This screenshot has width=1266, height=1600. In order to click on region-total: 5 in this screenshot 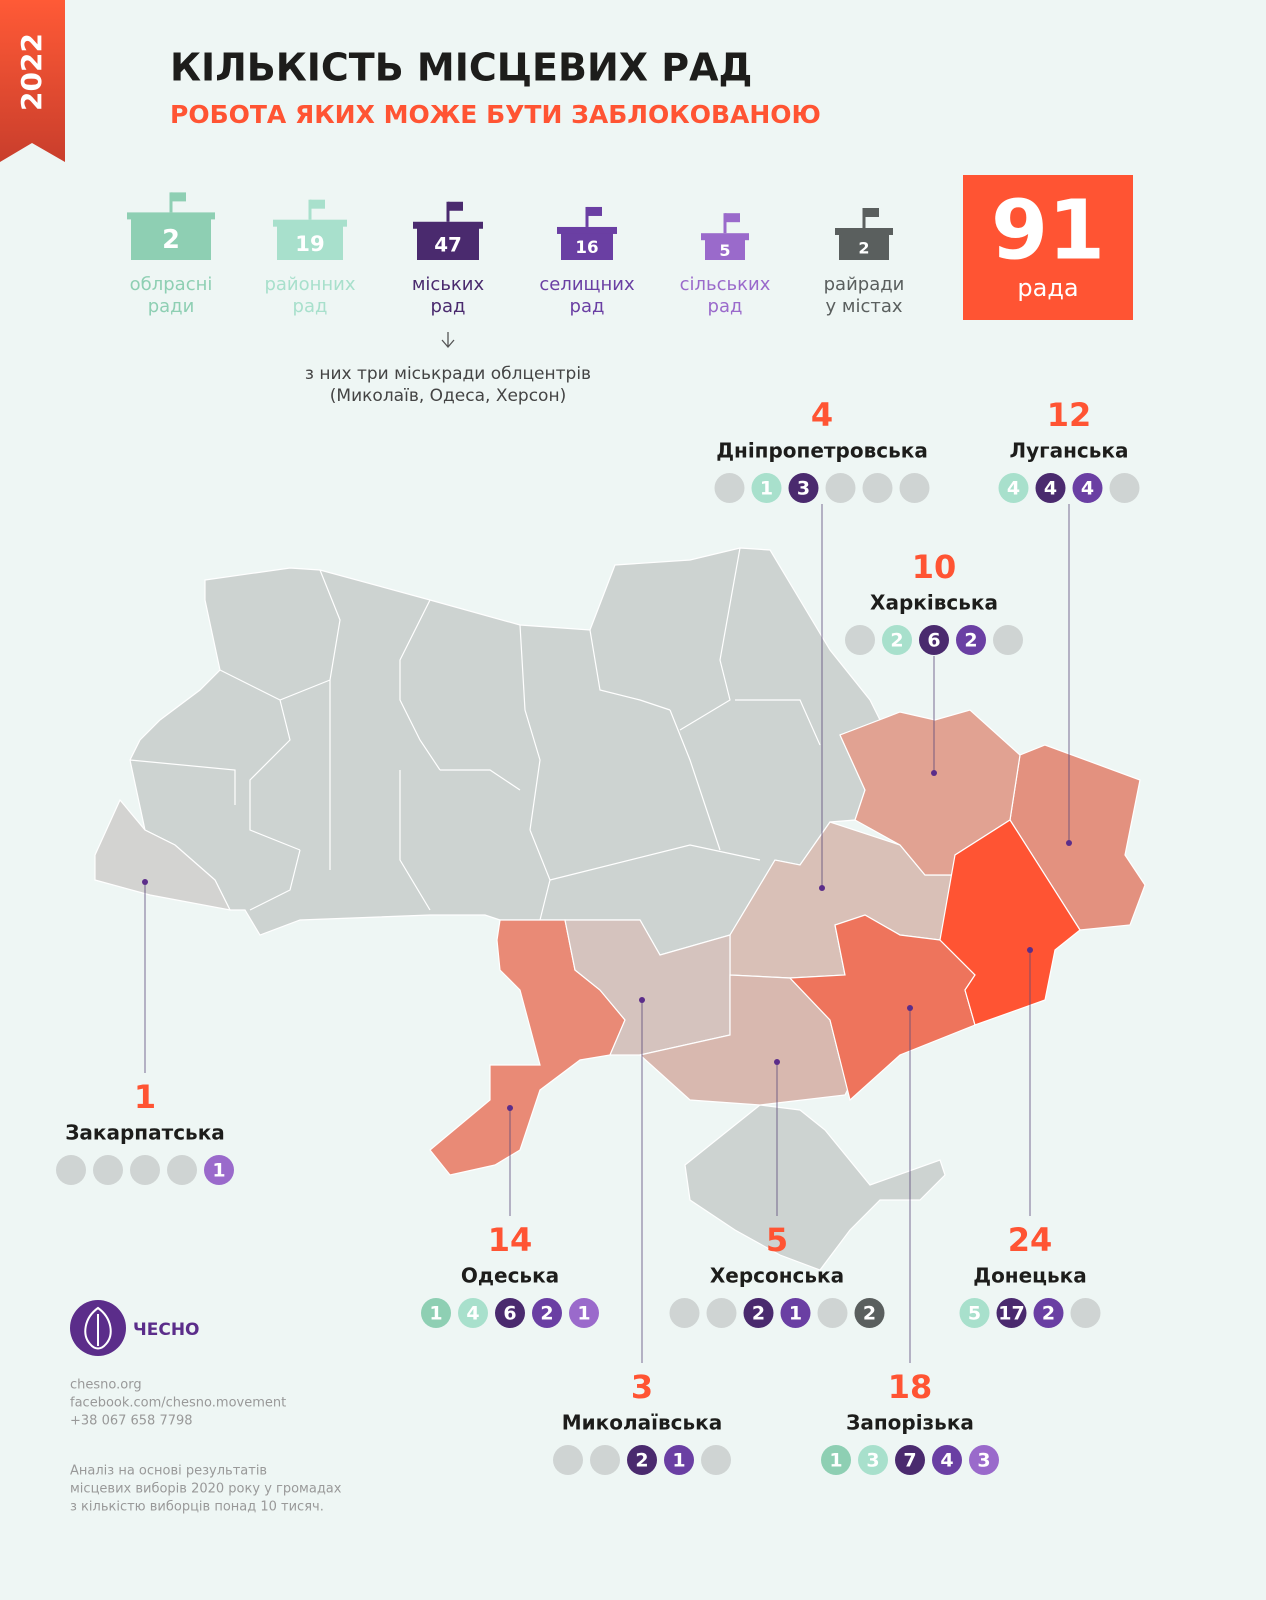, I will do `click(777, 1240)`.